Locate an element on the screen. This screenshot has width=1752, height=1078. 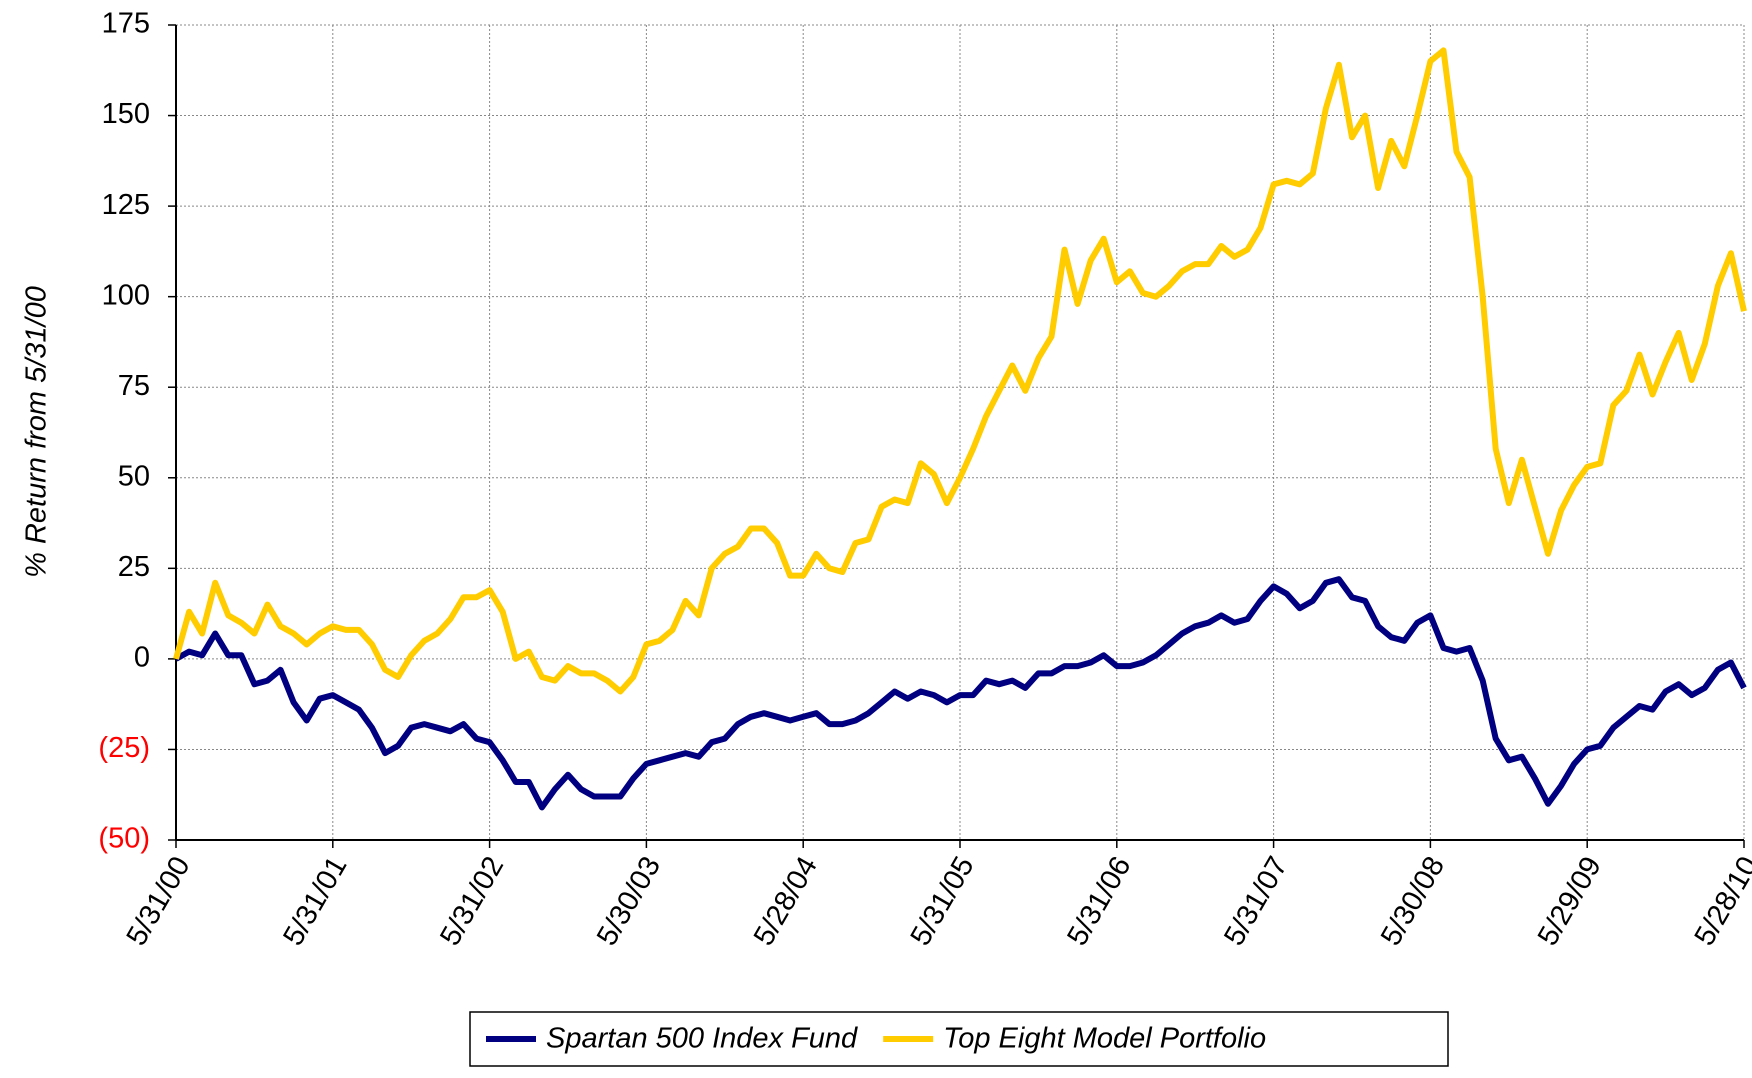
legend-box is located at coordinates (959, 1039).